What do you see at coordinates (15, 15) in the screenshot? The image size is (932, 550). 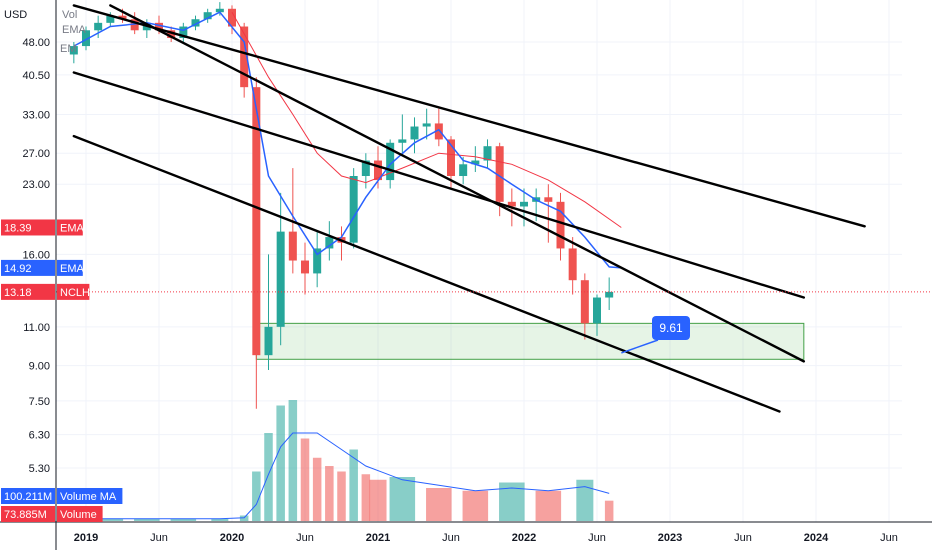 I see `currency-label: USD` at bounding box center [15, 15].